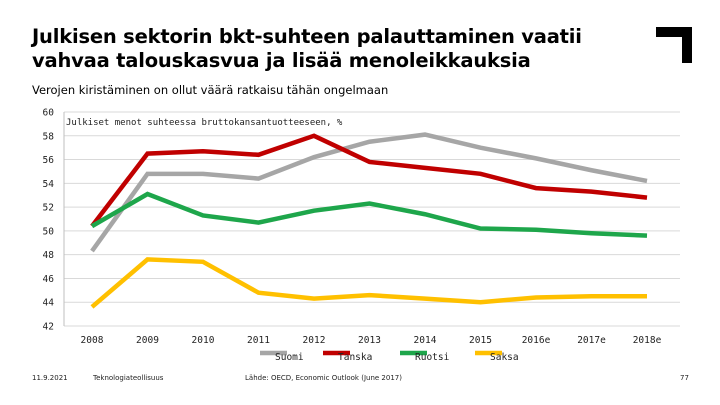  I want to click on x-tick-label: 2017e, so click(591, 340).